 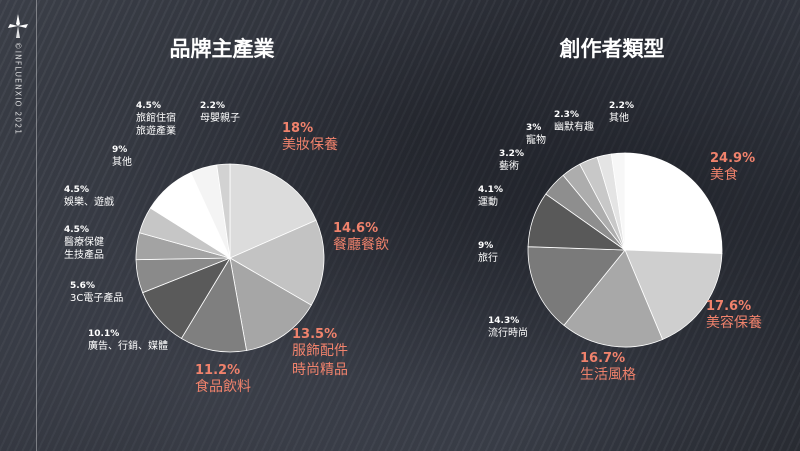 What do you see at coordinates (724, 174) in the screenshot?
I see `slice-category-label: 美食` at bounding box center [724, 174].